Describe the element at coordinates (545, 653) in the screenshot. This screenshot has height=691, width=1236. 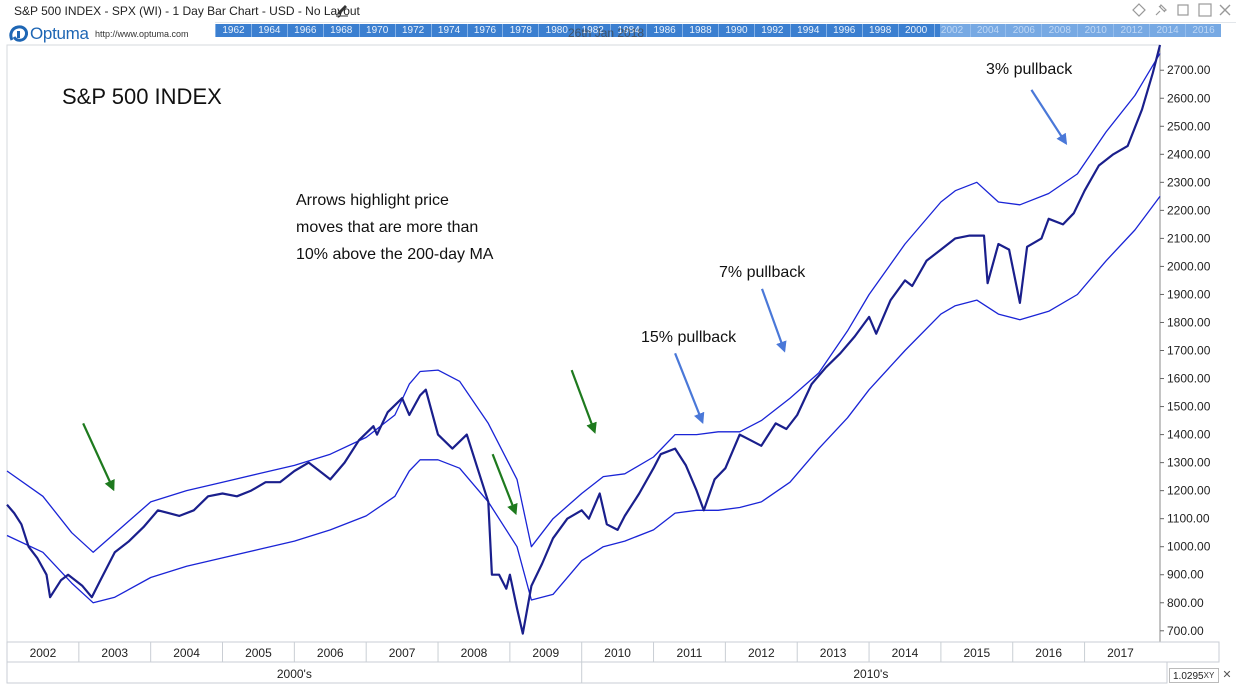
I see `x-tick-label: 2009` at that location.